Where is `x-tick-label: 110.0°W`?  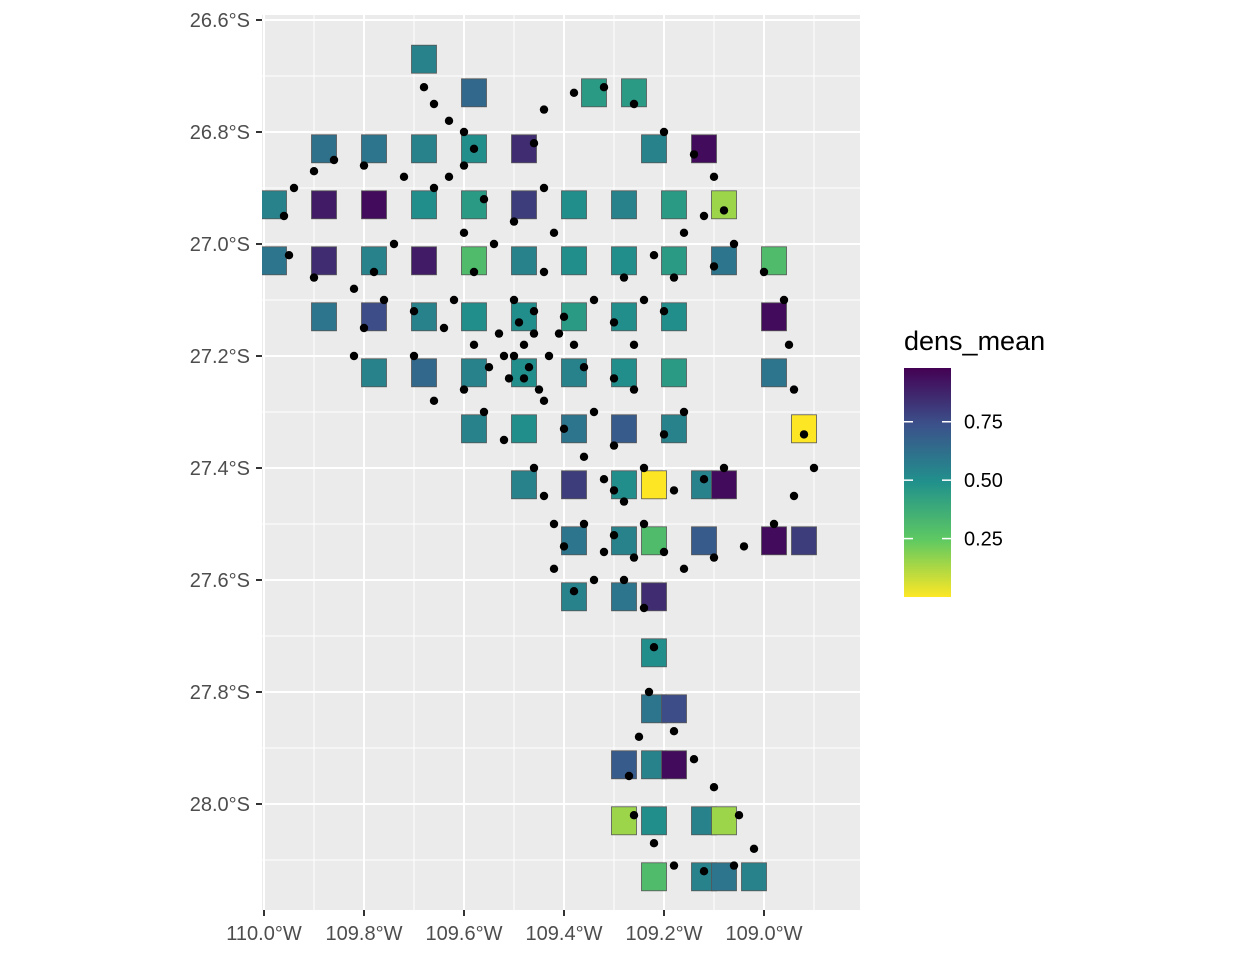 x-tick-label: 110.0°W is located at coordinates (264, 934).